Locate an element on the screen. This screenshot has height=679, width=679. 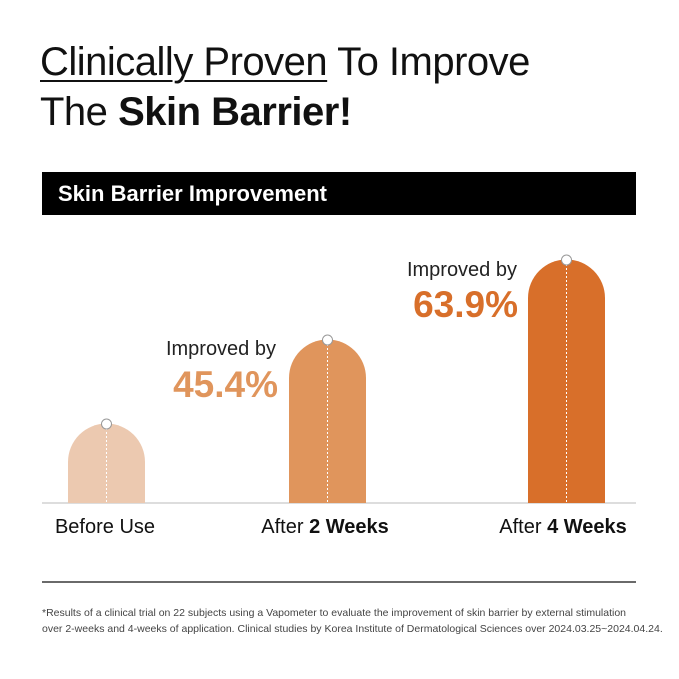
banner is located at coordinates (339, 193).